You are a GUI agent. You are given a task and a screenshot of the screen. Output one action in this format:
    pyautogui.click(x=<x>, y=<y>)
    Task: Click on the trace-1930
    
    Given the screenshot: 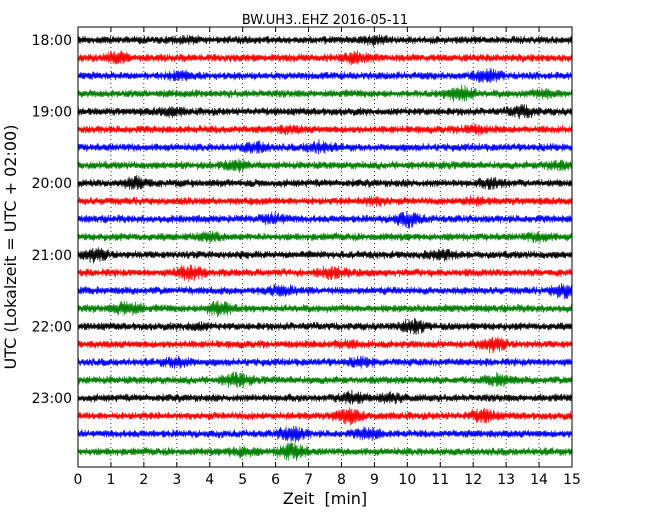 What is the action you would take?
    pyautogui.click(x=325, y=147)
    